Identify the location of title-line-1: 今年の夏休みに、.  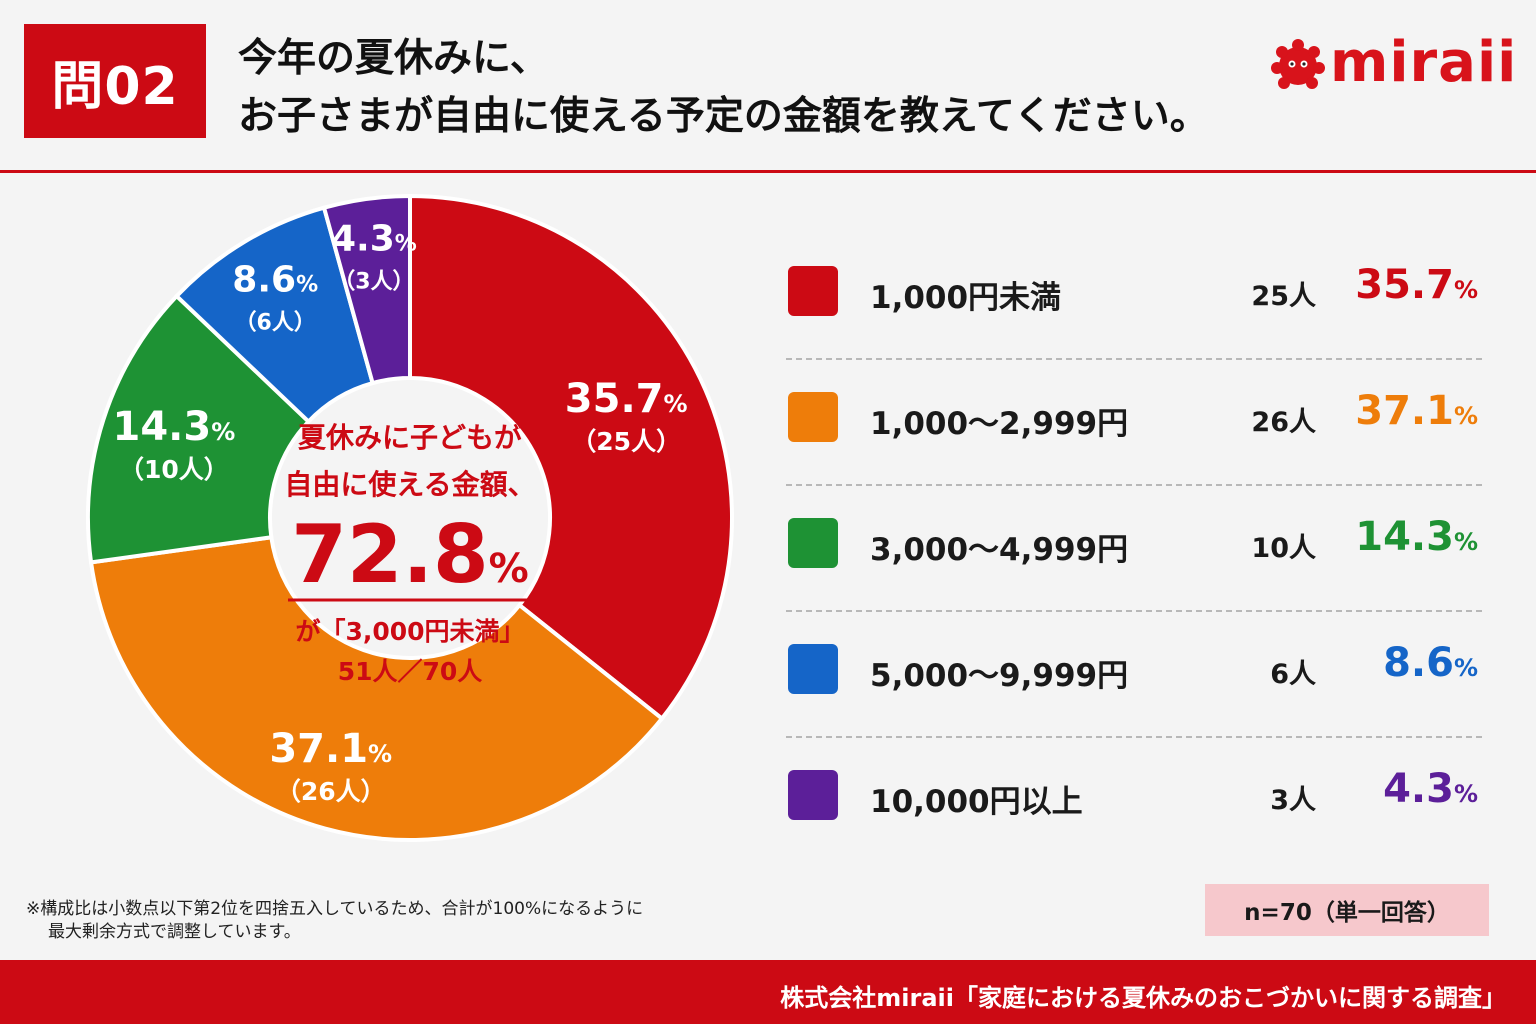
(393, 58).